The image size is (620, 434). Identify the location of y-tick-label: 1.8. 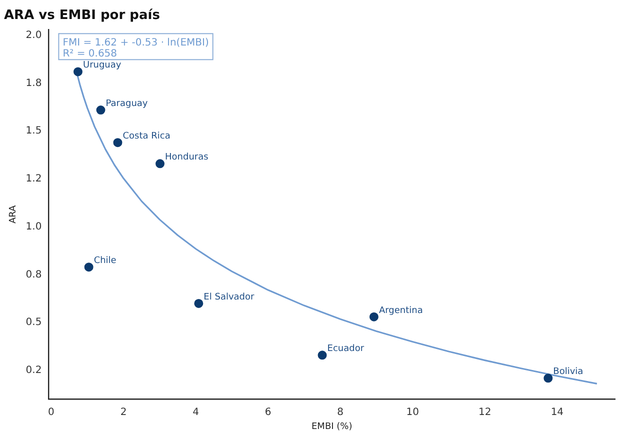
(34, 83).